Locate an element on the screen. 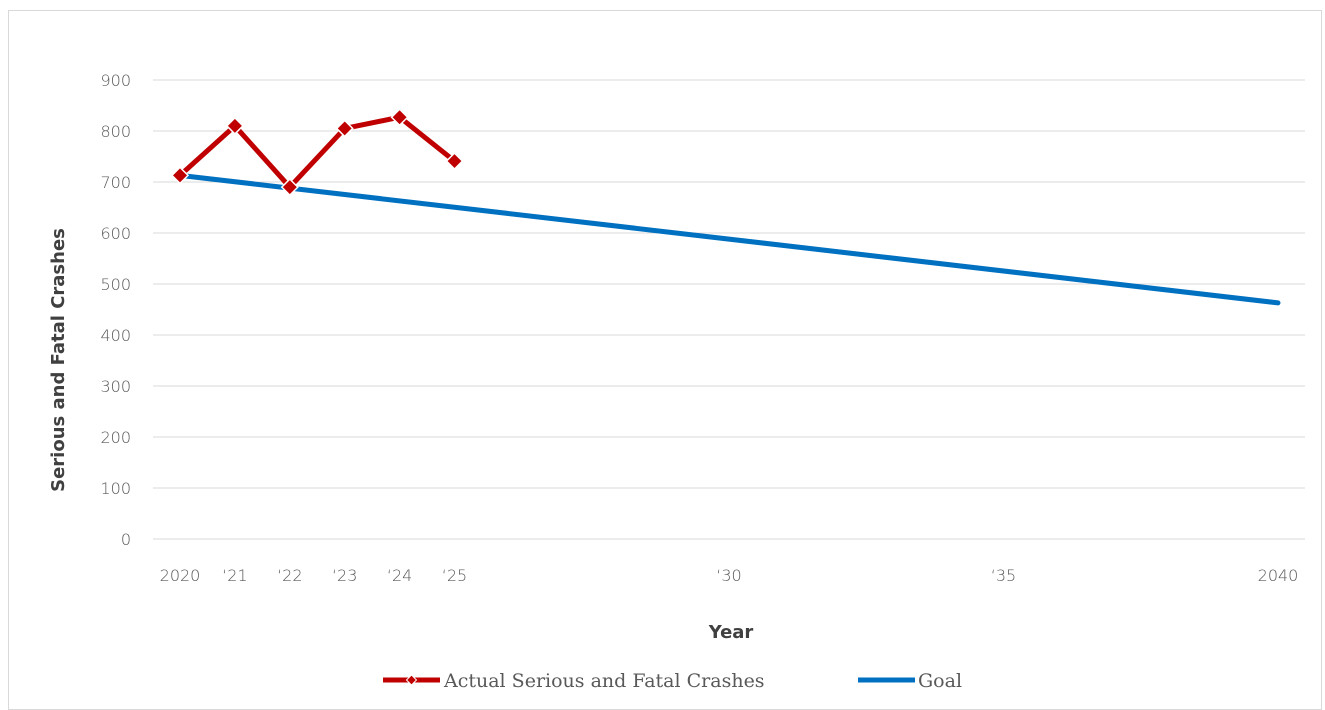 The image size is (1325, 710). series-line-actual is located at coordinates (317, 152).